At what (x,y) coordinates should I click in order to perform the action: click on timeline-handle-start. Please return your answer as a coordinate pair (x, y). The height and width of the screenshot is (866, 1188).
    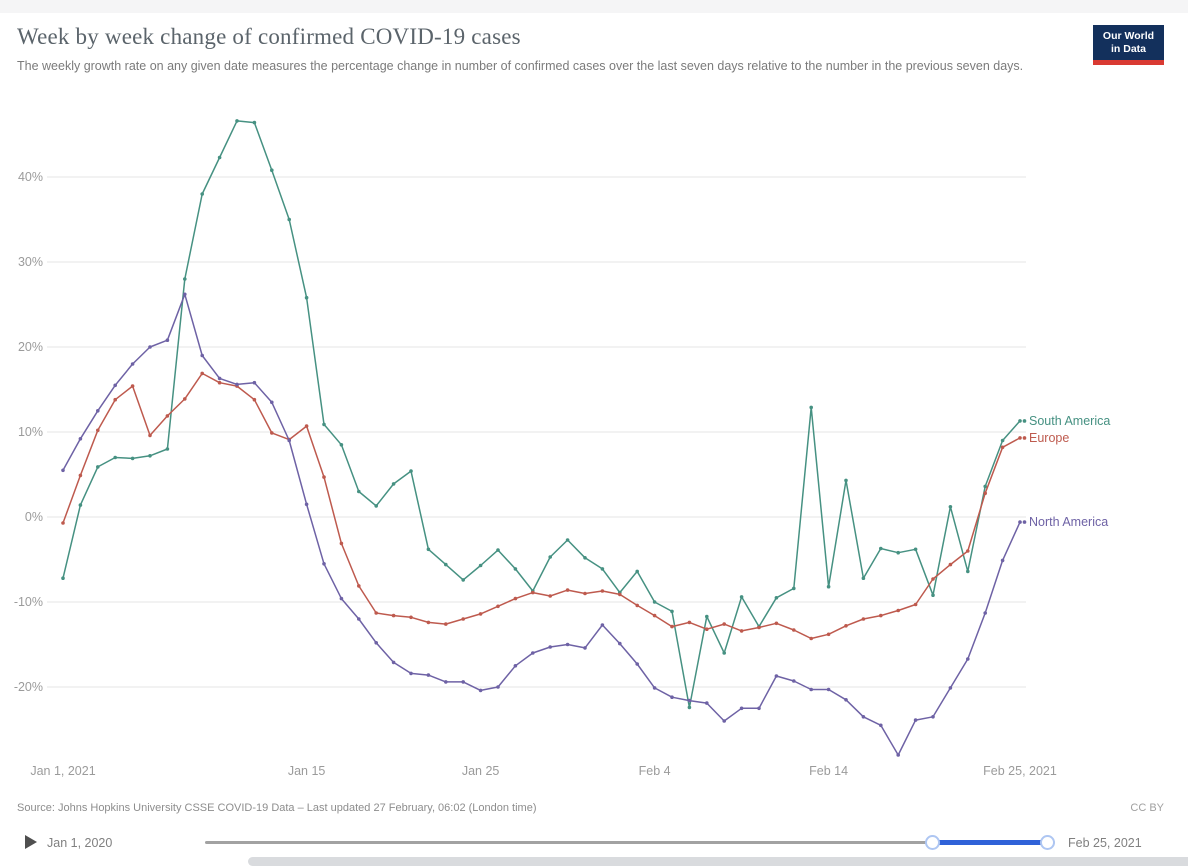
    Looking at the image, I should click on (932, 842).